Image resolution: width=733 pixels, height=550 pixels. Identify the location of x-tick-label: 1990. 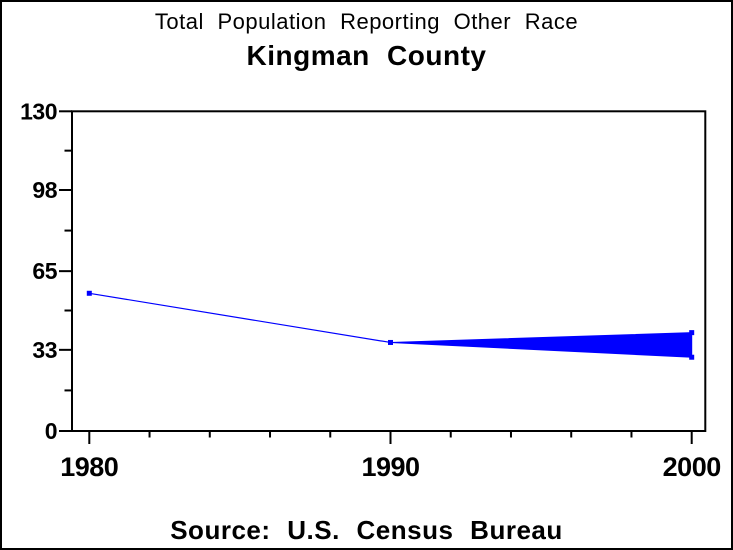
(390, 467).